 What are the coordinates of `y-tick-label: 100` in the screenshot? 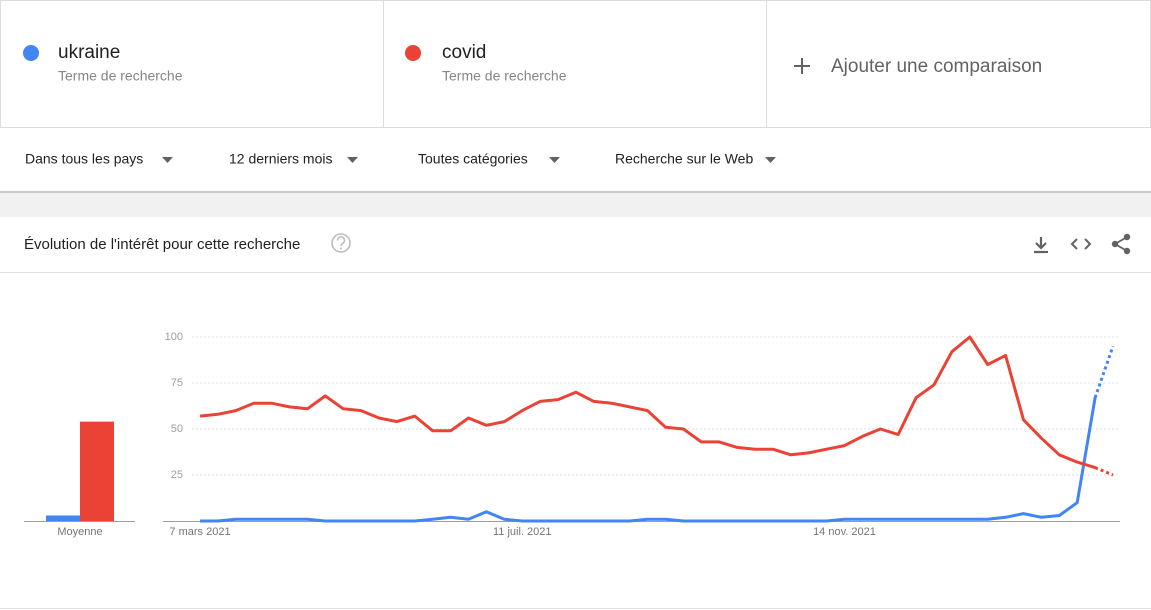 It's located at (174, 337).